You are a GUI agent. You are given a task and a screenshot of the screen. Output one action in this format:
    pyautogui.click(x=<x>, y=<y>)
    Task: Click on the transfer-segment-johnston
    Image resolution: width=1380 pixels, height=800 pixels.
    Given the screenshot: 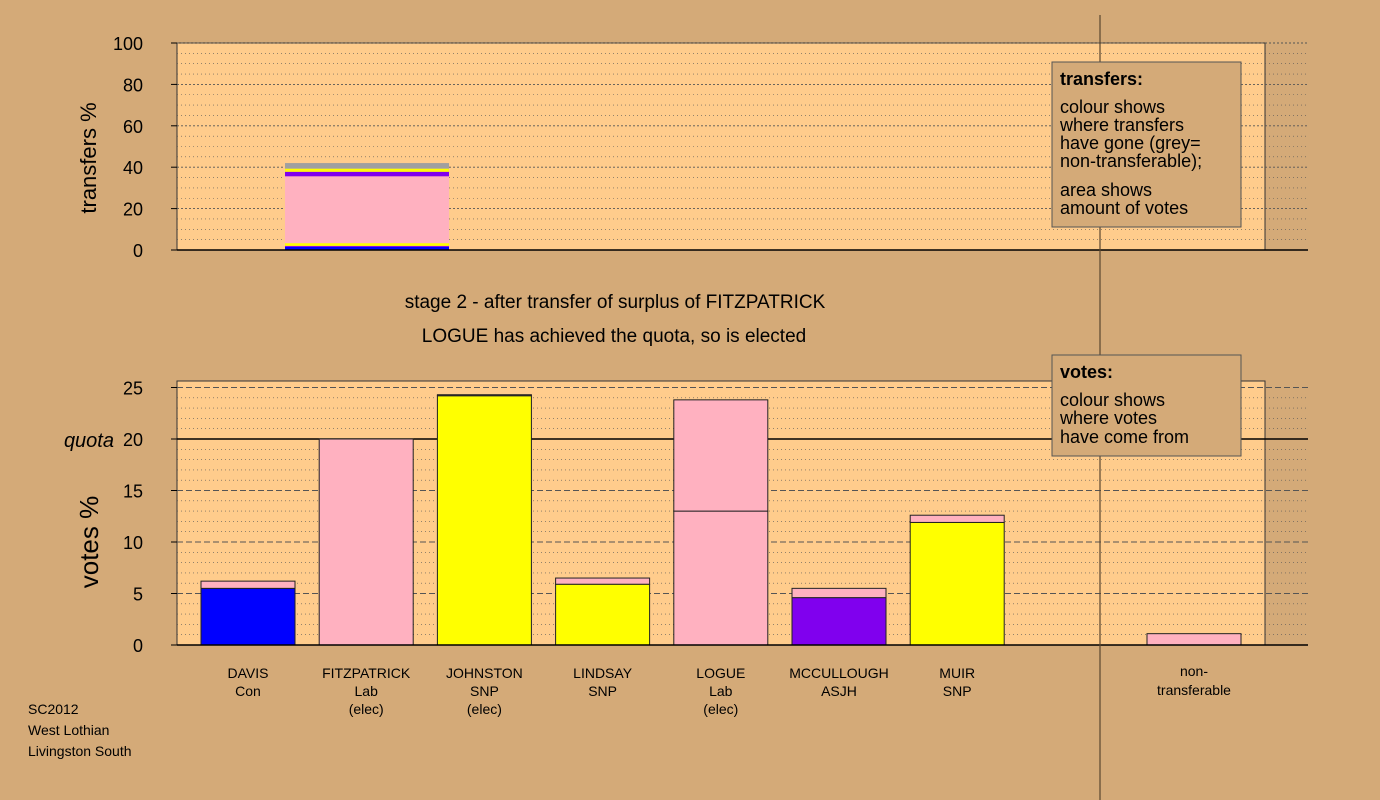 What is the action you would take?
    pyautogui.click(x=367, y=244)
    